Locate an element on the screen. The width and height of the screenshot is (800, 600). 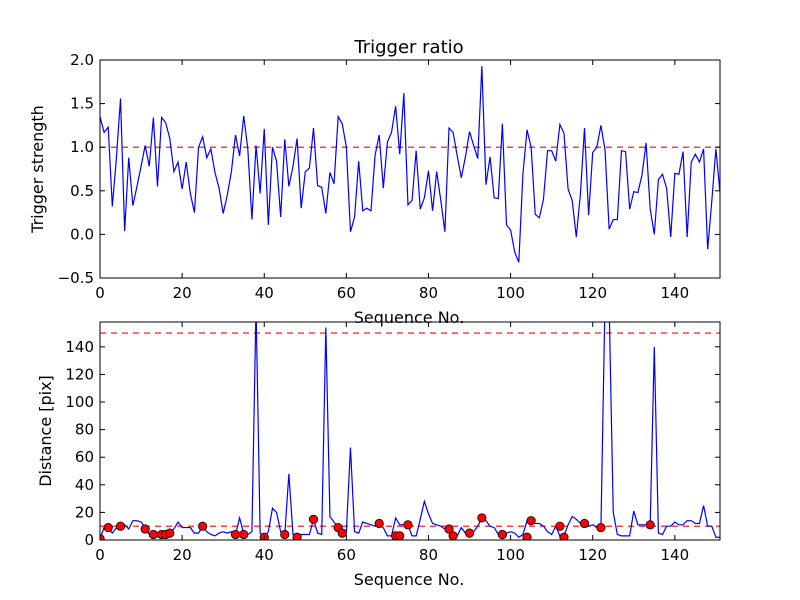
y-tick-label: 0.5 is located at coordinates (82, 191).